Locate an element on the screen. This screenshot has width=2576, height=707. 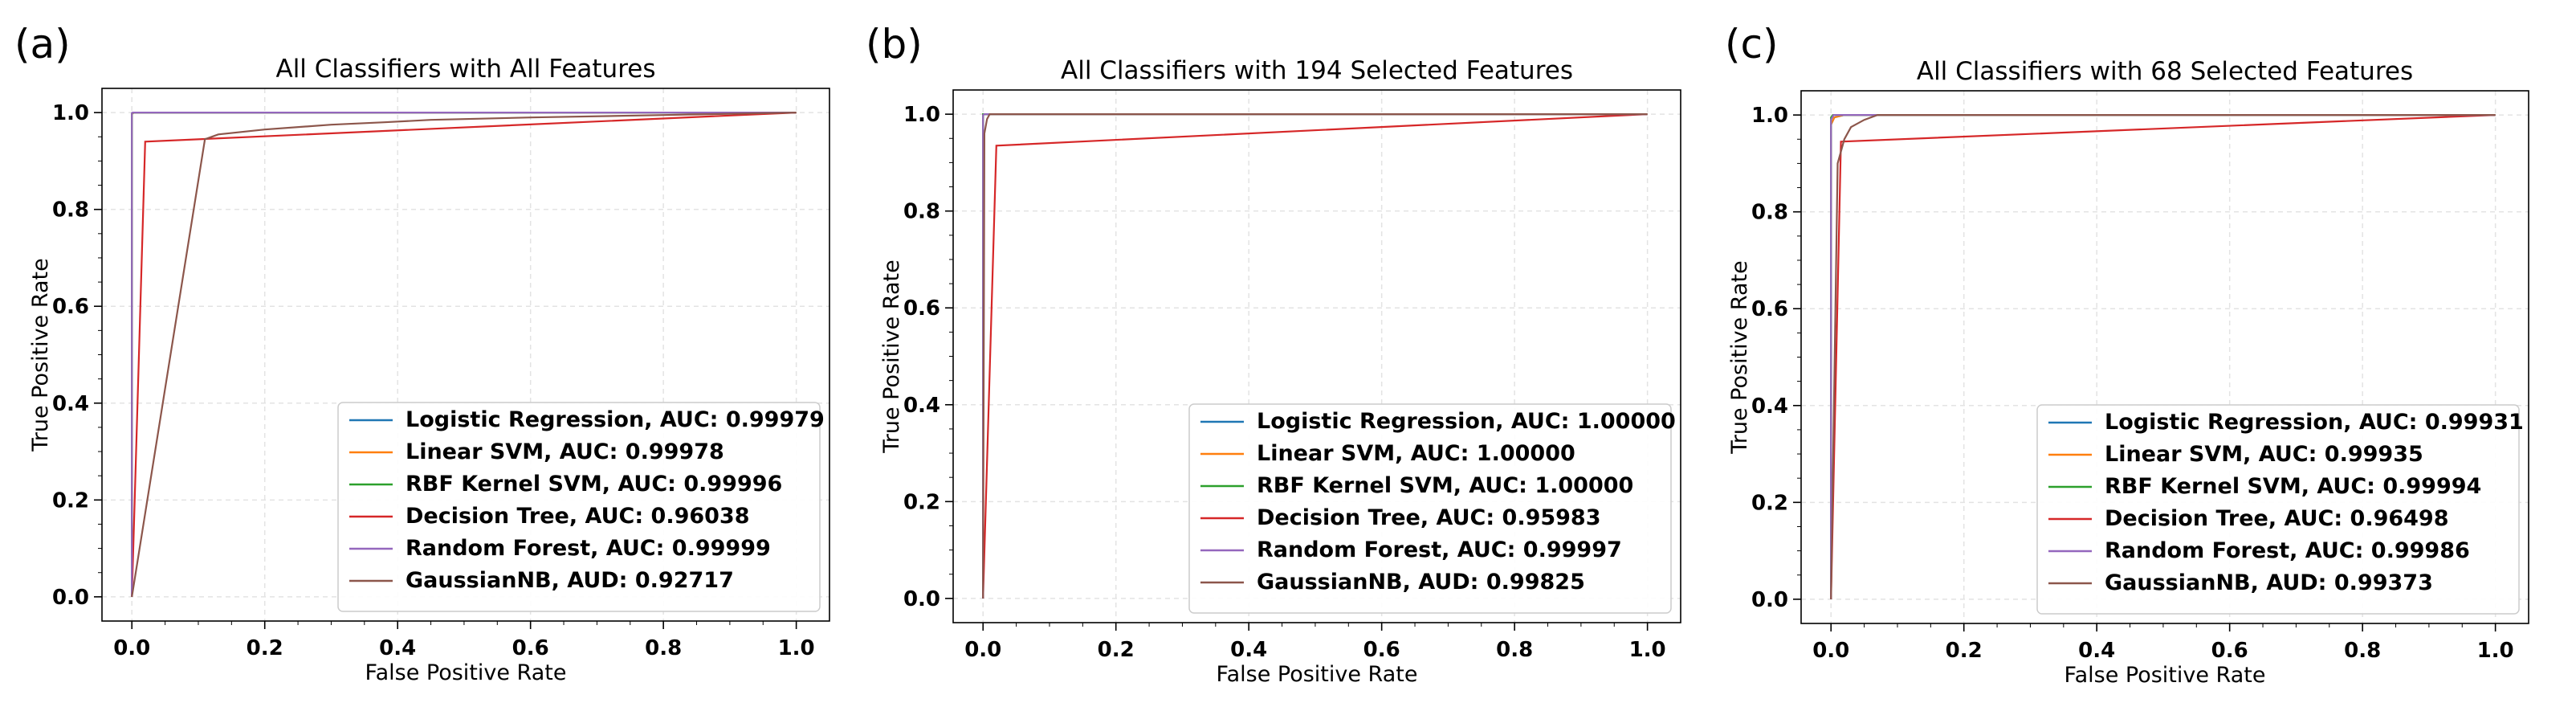
legend-entry: Linear SVM, AUC: 0.99978 is located at coordinates (565, 451).